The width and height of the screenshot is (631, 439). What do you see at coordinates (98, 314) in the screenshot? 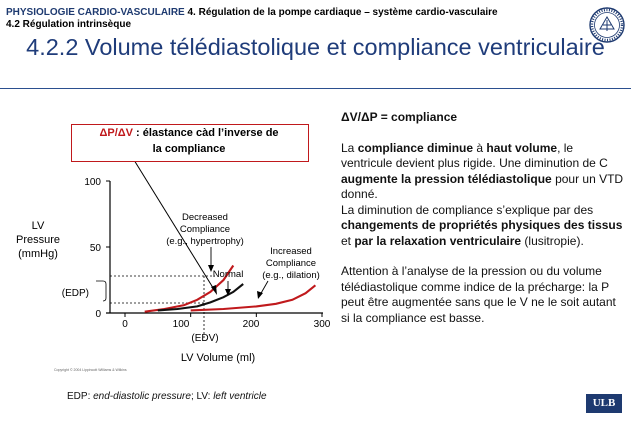
I see `y-tick-label: 0` at bounding box center [98, 314].